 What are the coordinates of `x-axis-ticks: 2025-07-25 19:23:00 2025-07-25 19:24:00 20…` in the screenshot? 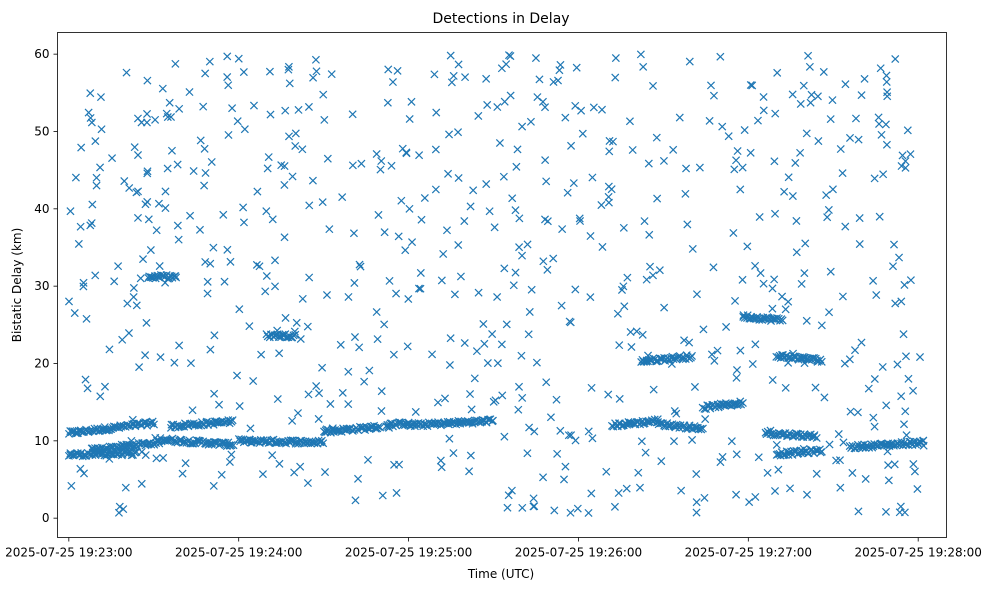 It's located at (493, 548).